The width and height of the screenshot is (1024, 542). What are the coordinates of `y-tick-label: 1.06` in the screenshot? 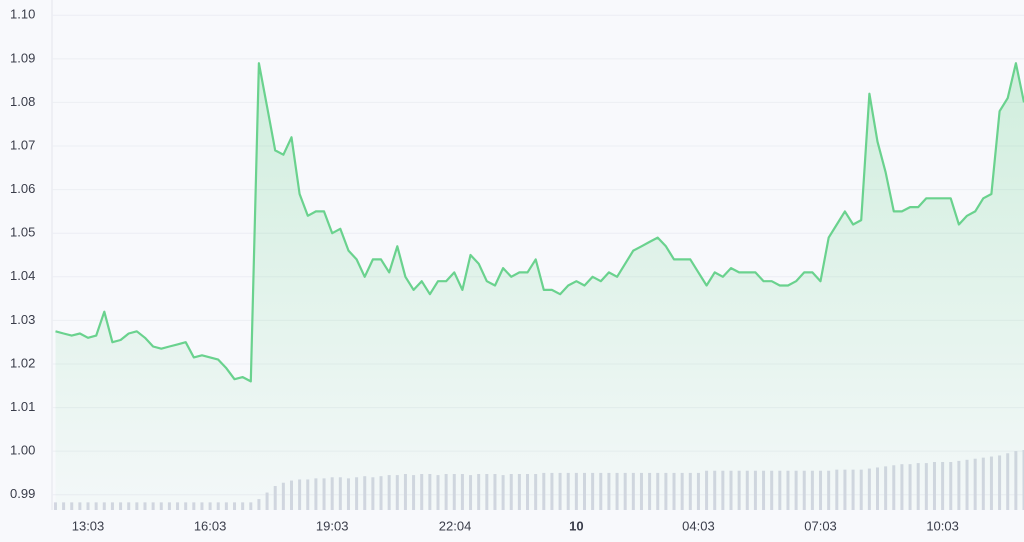 It's located at (22, 188).